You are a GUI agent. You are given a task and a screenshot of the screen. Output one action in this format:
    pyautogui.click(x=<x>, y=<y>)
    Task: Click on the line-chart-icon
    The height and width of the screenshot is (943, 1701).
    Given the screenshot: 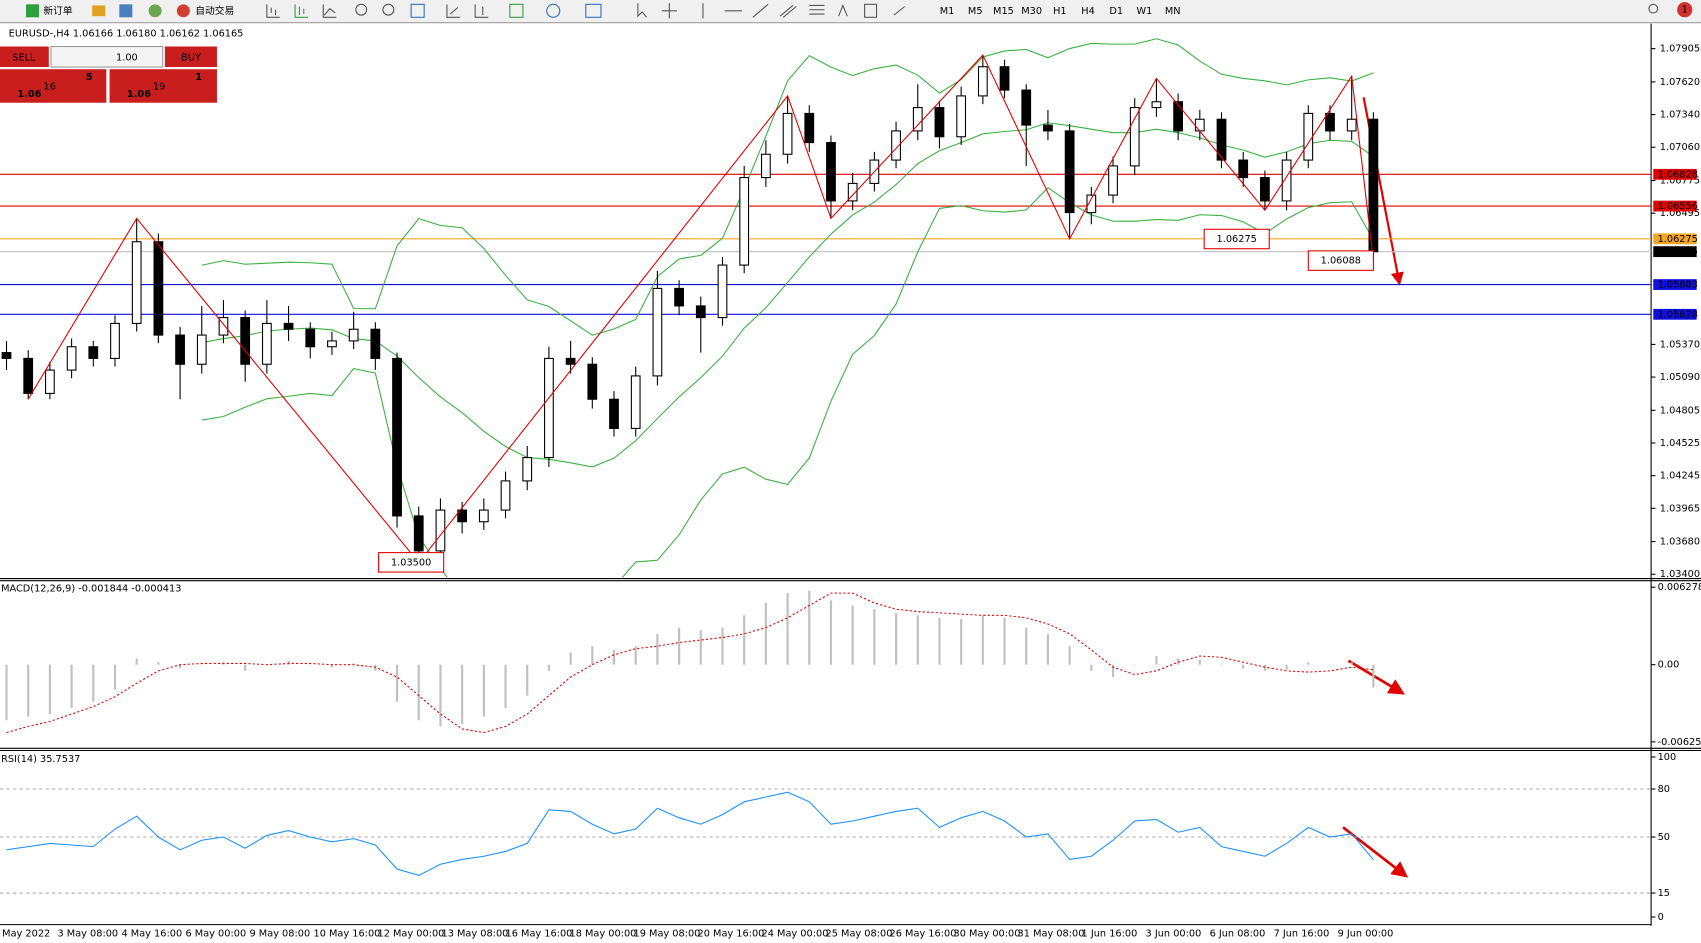 What is the action you would take?
    pyautogui.click(x=329, y=11)
    